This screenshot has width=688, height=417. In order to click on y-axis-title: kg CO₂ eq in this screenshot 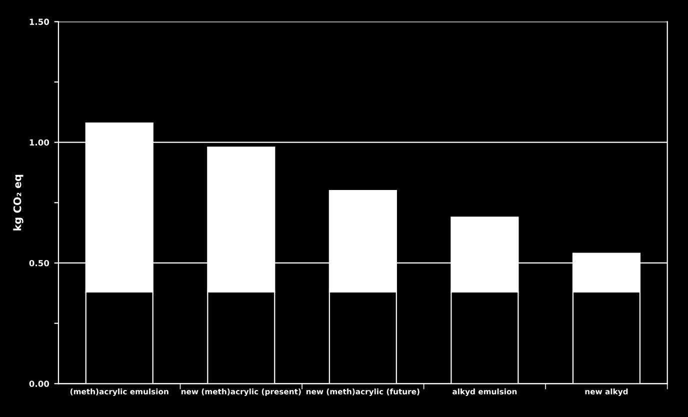, I will do `click(18, 202)`.